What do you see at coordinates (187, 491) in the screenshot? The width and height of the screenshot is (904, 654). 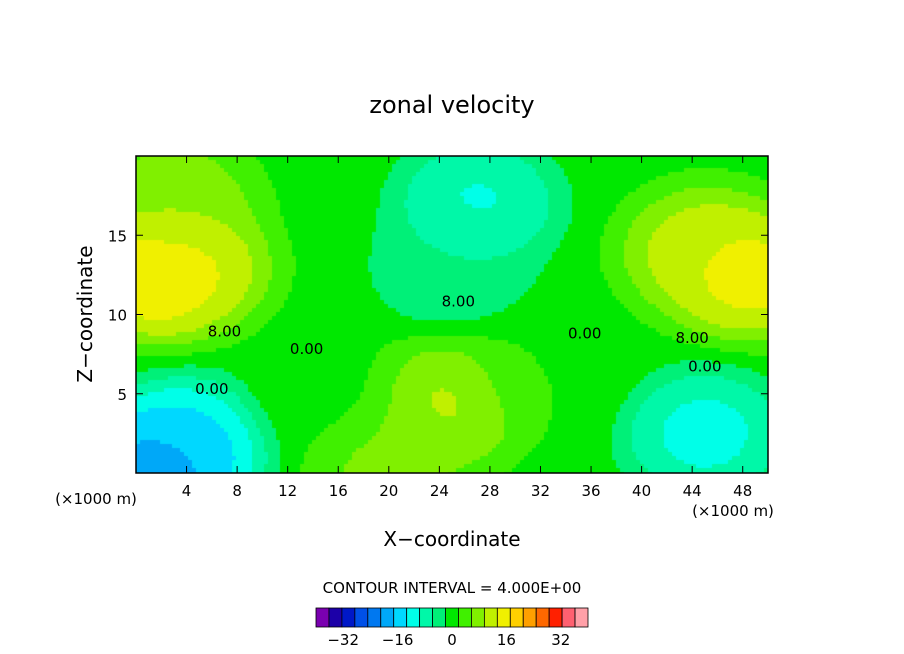 I see `x-tick-label: 4` at bounding box center [187, 491].